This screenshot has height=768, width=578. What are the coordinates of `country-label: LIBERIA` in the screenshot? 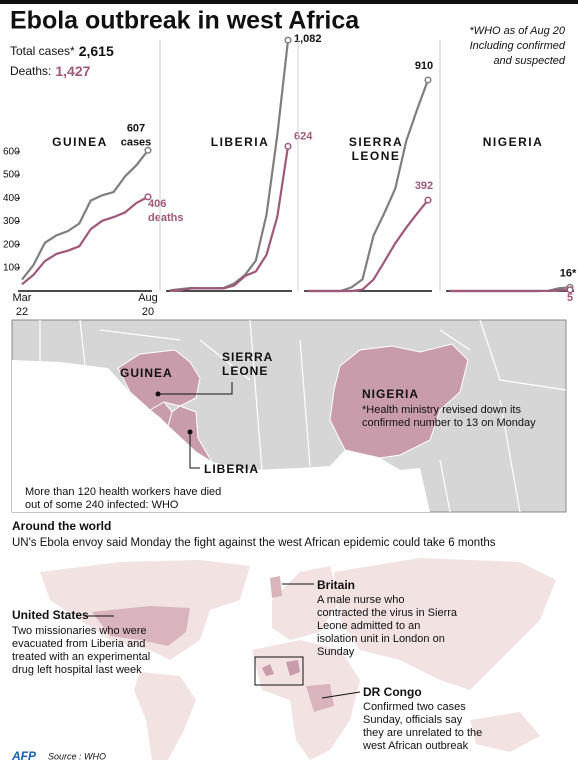 It's located at (231, 469).